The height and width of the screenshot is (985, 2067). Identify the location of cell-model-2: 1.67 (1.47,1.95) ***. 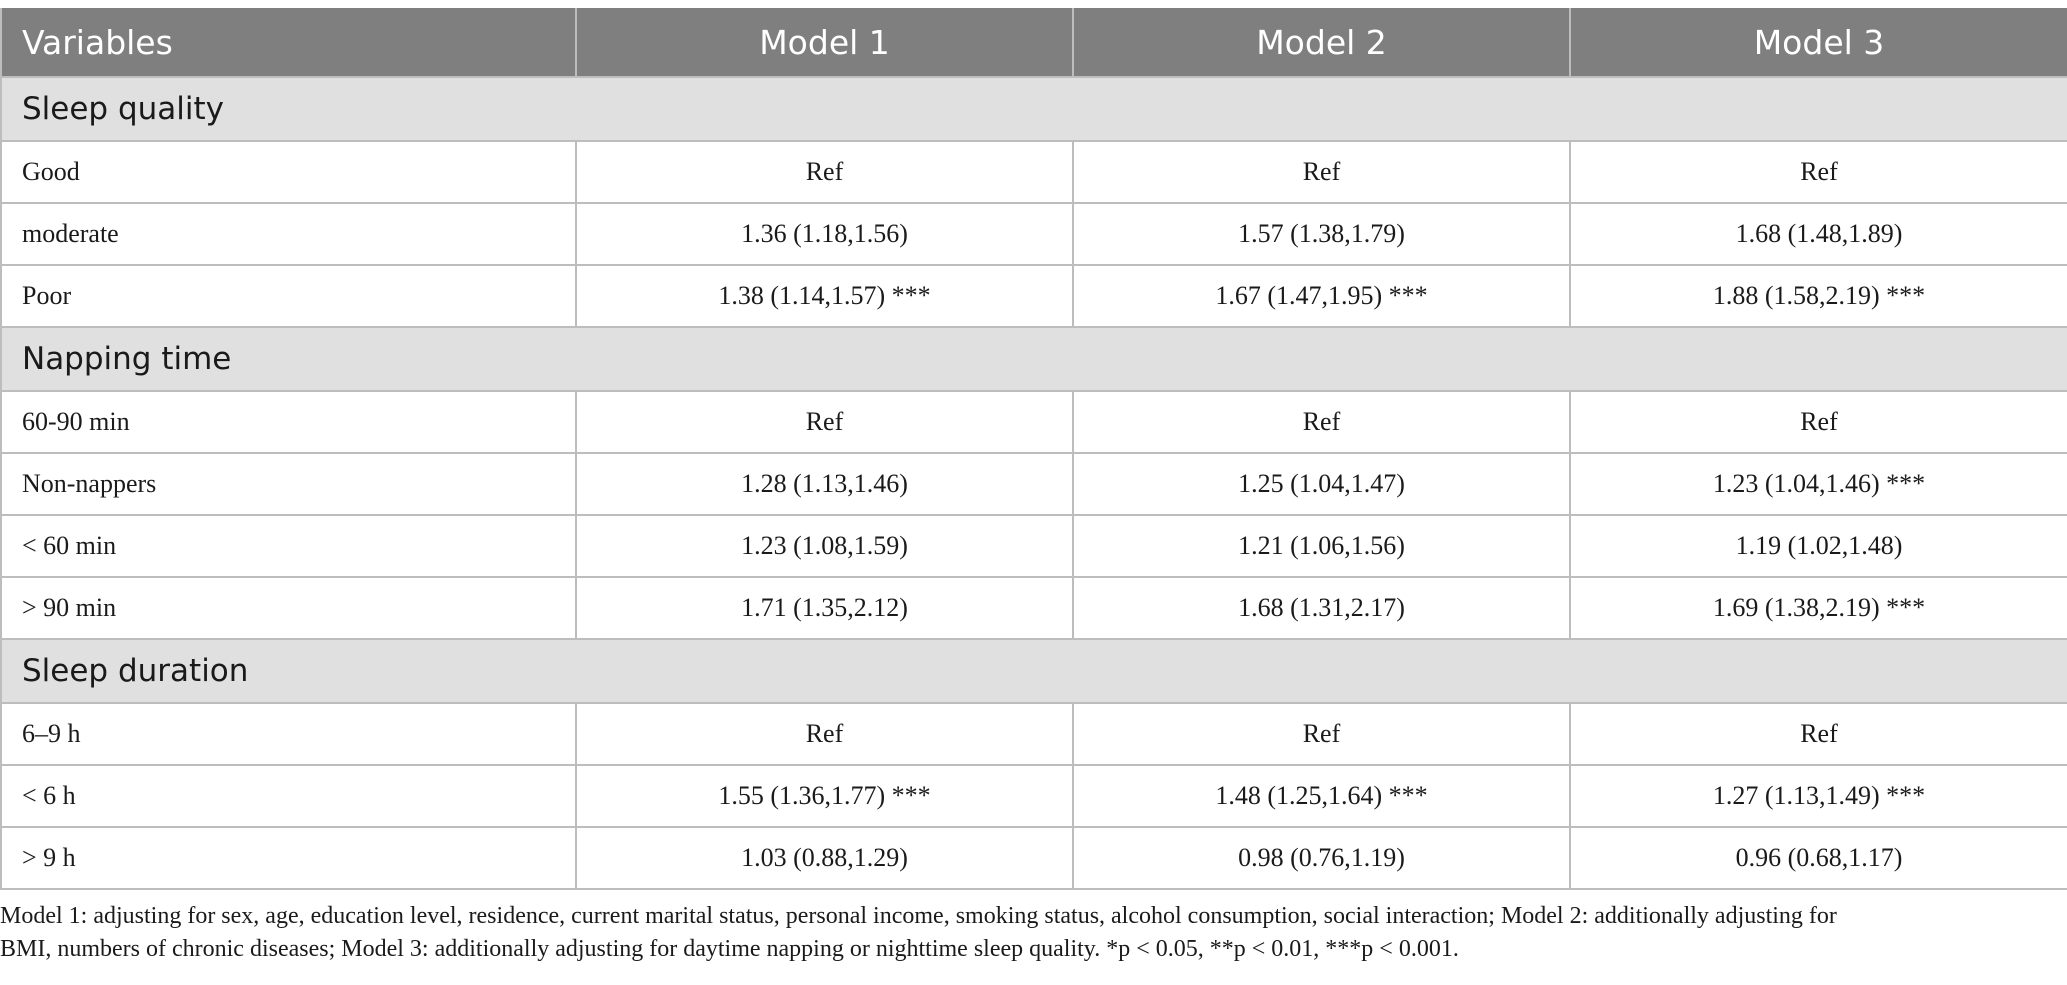
(1321, 296).